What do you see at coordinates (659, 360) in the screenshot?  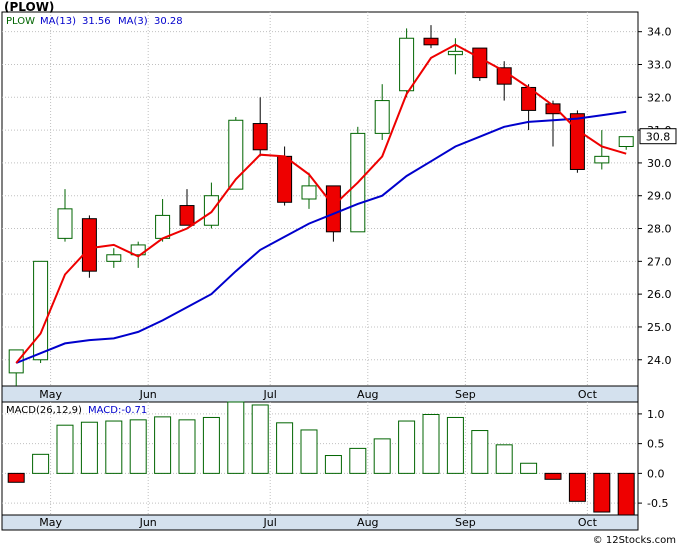 I see `price-y-tick-label: 24.0` at bounding box center [659, 360].